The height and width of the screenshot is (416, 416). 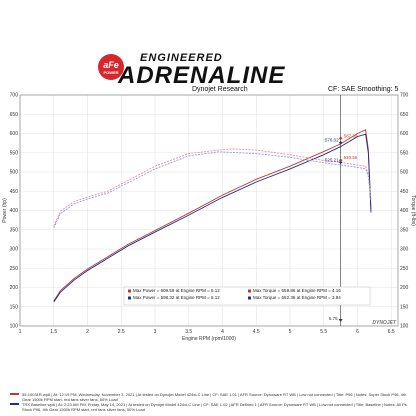 I want to click on annotation-label: 530.55, so click(x=351, y=157).